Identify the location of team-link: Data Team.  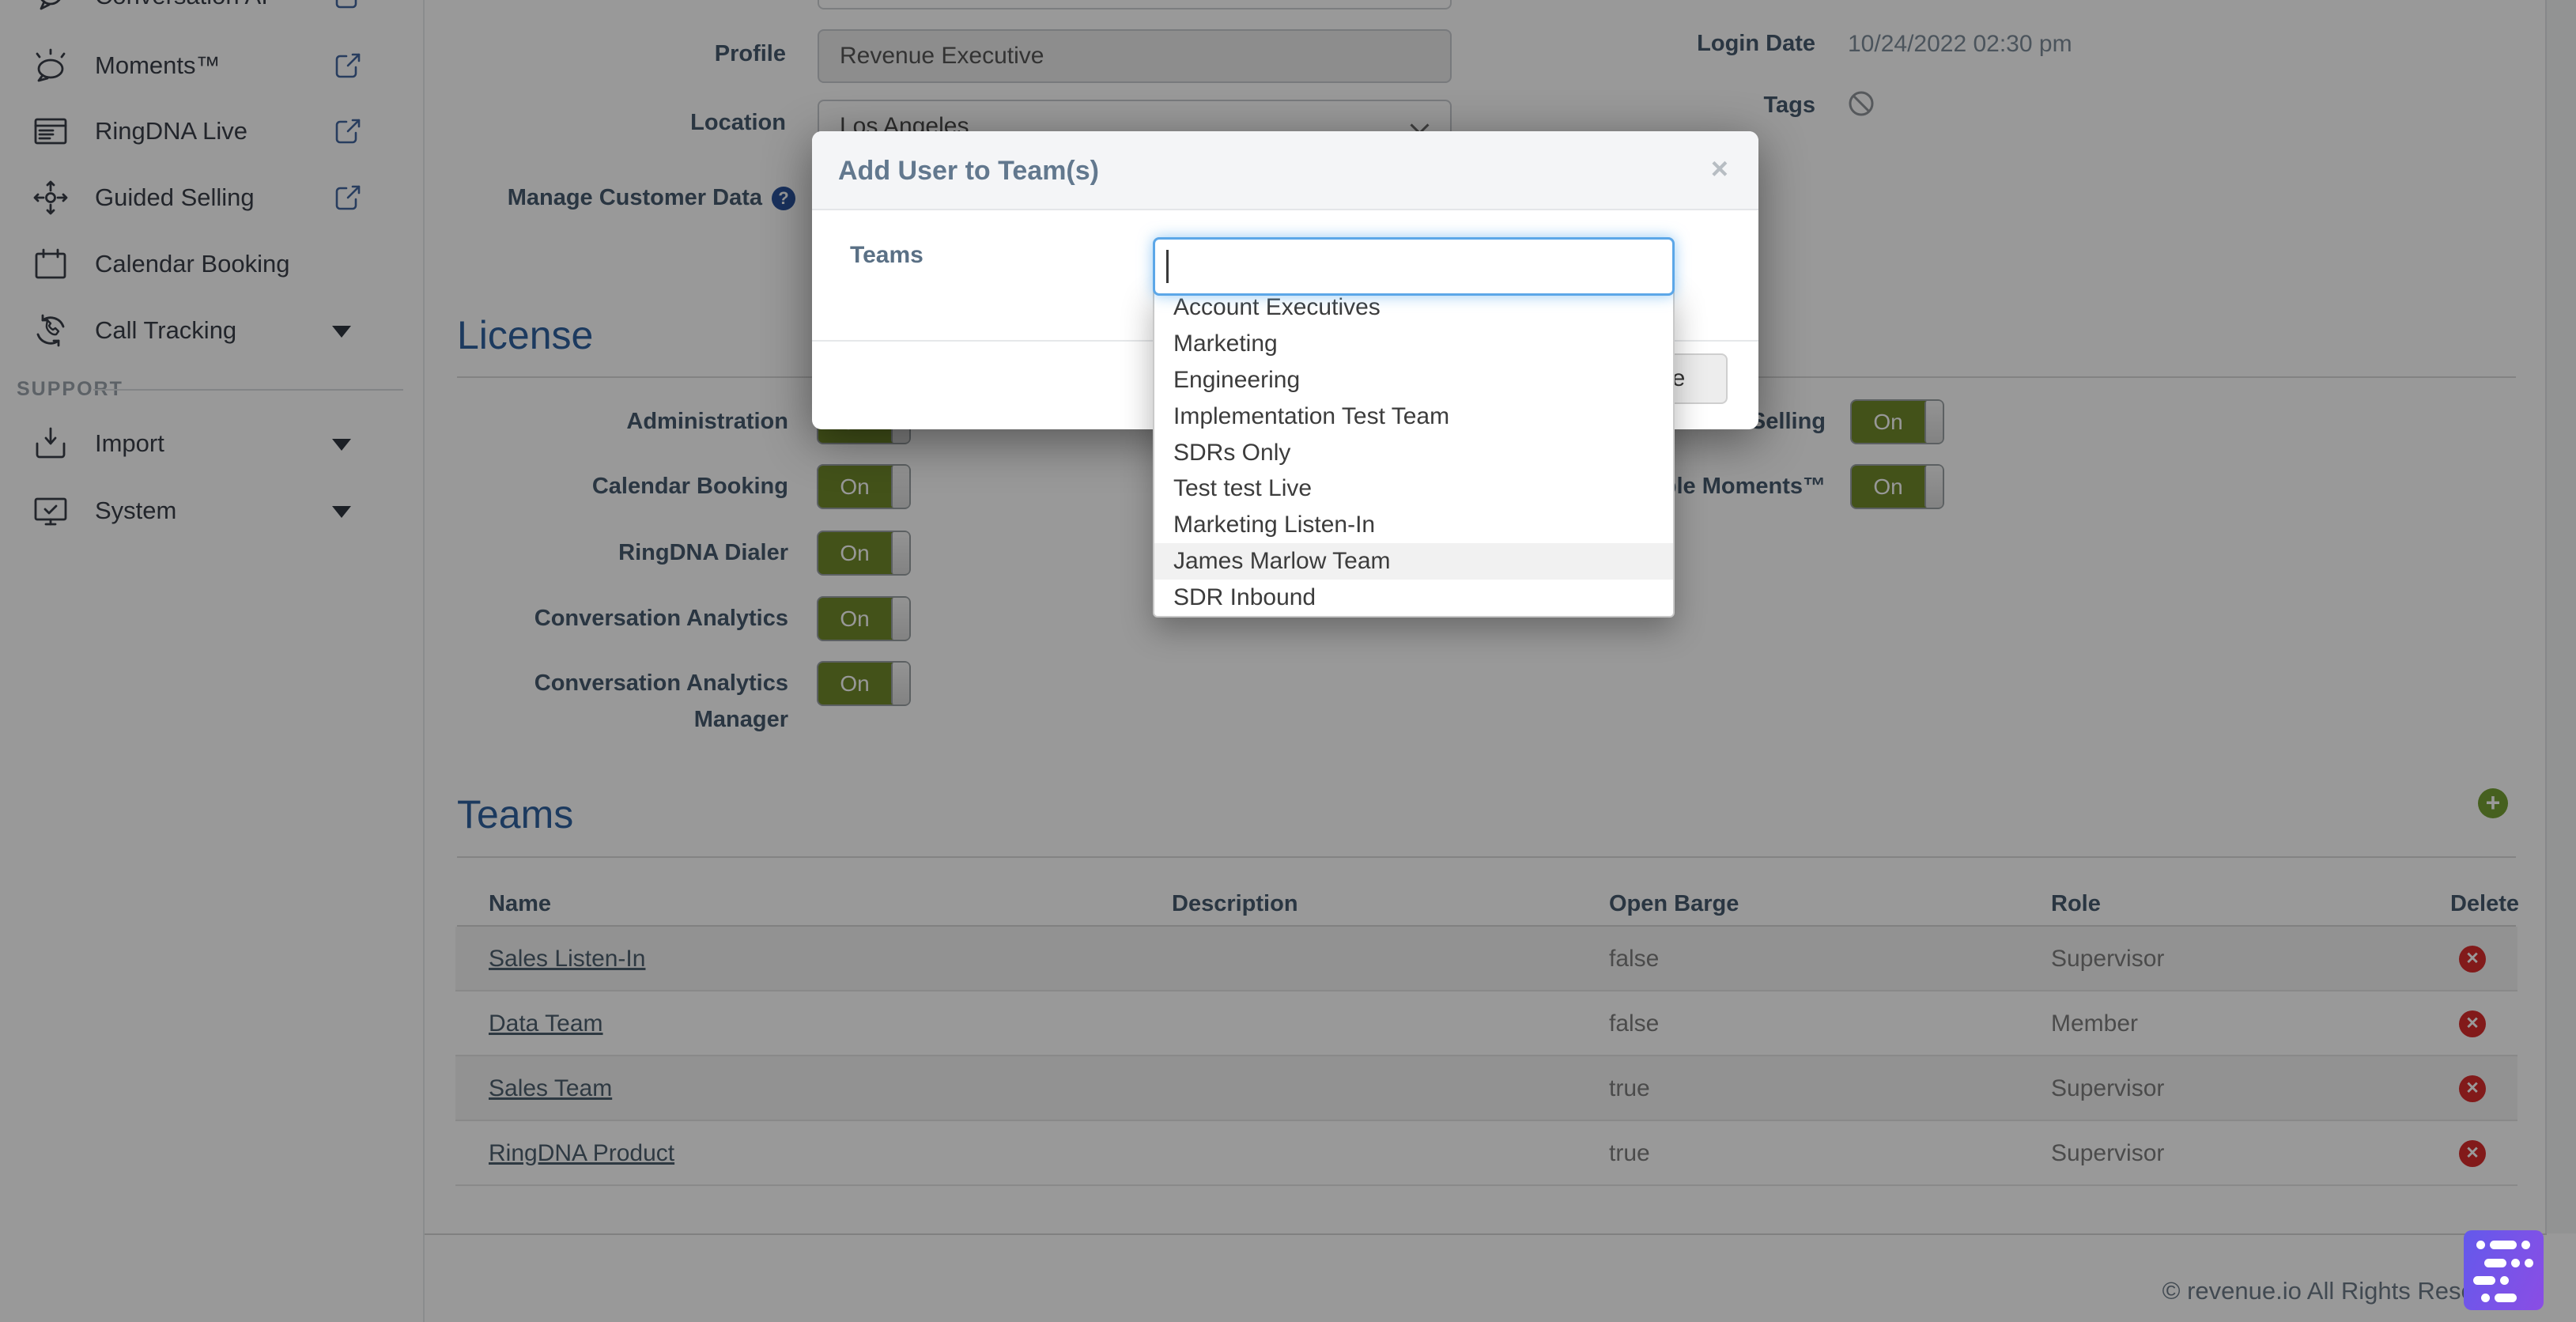
(546, 1023).